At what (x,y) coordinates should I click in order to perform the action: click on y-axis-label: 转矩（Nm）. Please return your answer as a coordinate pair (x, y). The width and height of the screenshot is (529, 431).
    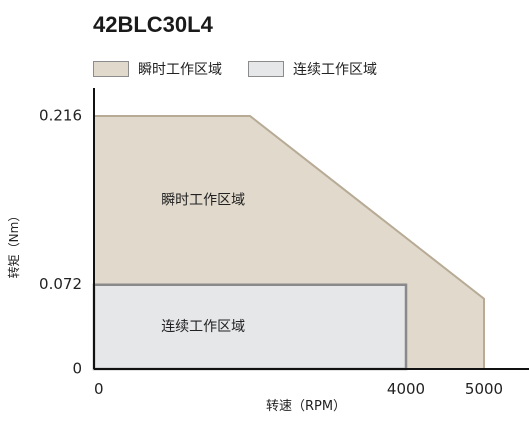
    Looking at the image, I should click on (13, 244).